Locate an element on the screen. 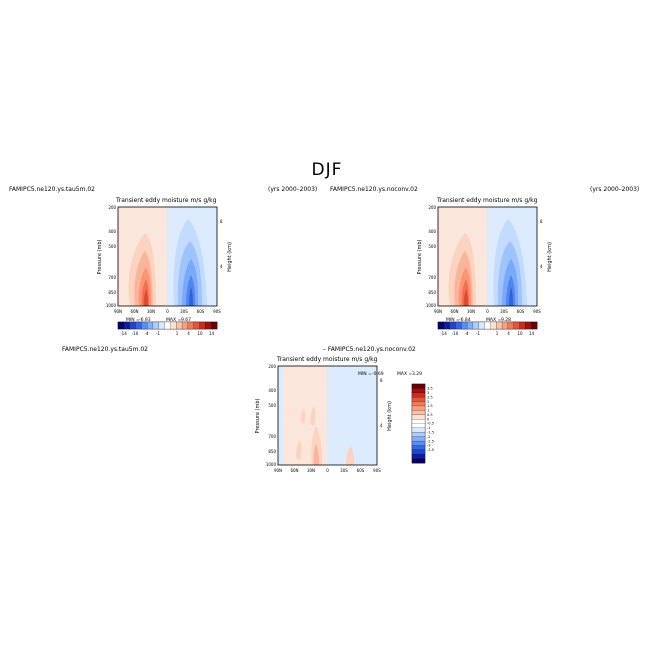  colorbar-label: 10 is located at coordinates (200, 333).